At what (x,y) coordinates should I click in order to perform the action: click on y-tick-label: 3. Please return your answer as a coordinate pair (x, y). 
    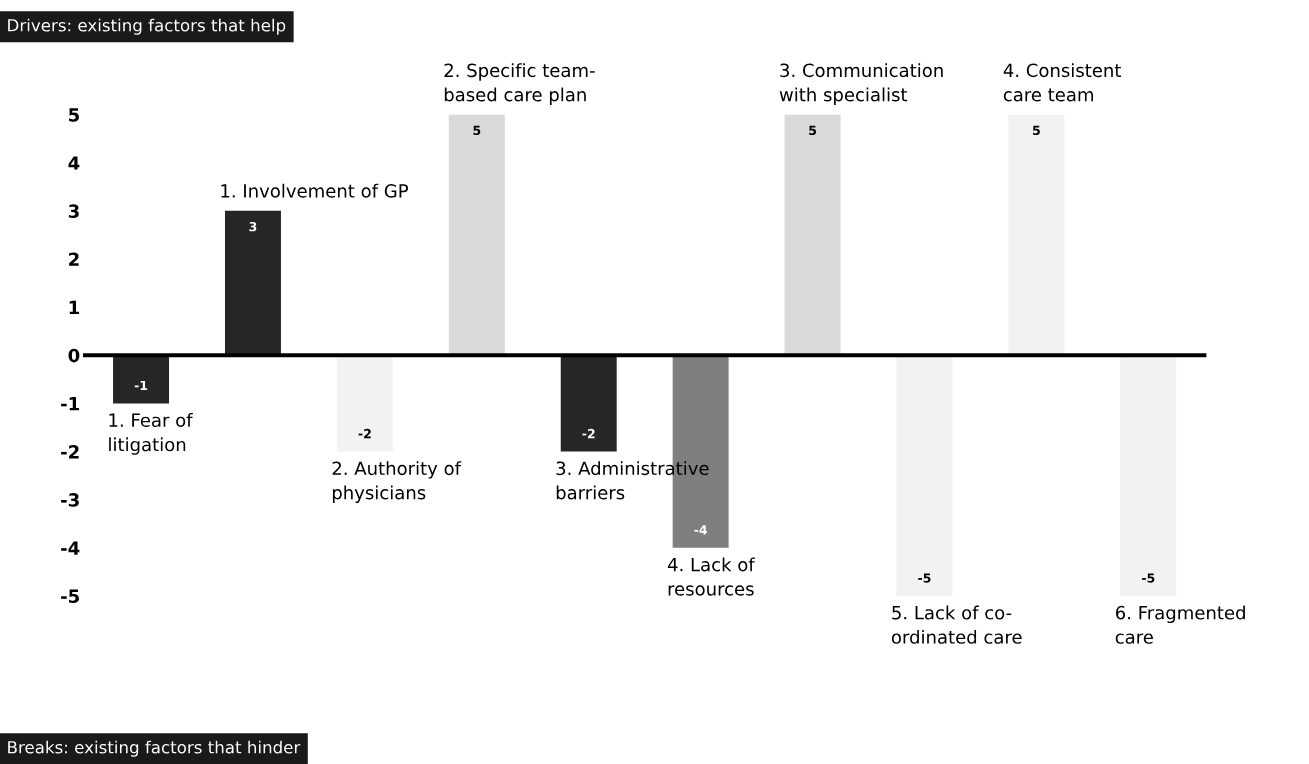
    Looking at the image, I should click on (73, 211).